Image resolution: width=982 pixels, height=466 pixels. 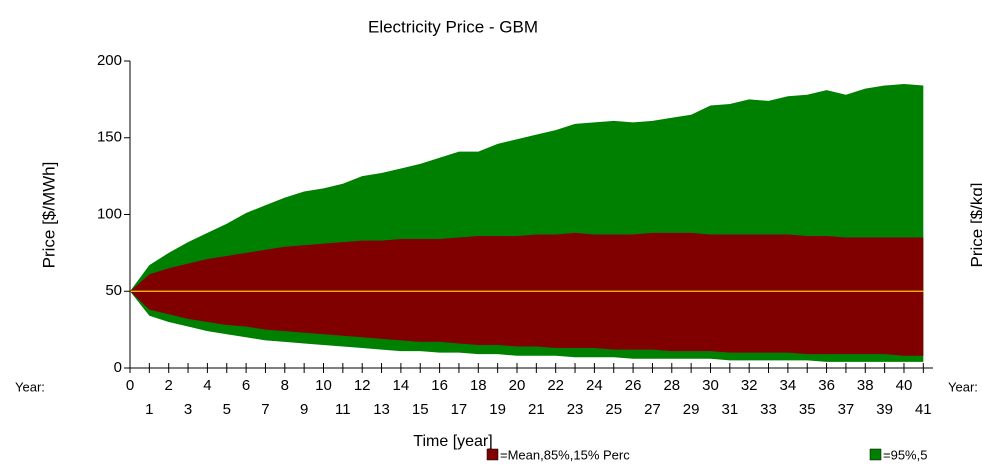 I want to click on x-tick-label: 15, so click(x=420, y=409).